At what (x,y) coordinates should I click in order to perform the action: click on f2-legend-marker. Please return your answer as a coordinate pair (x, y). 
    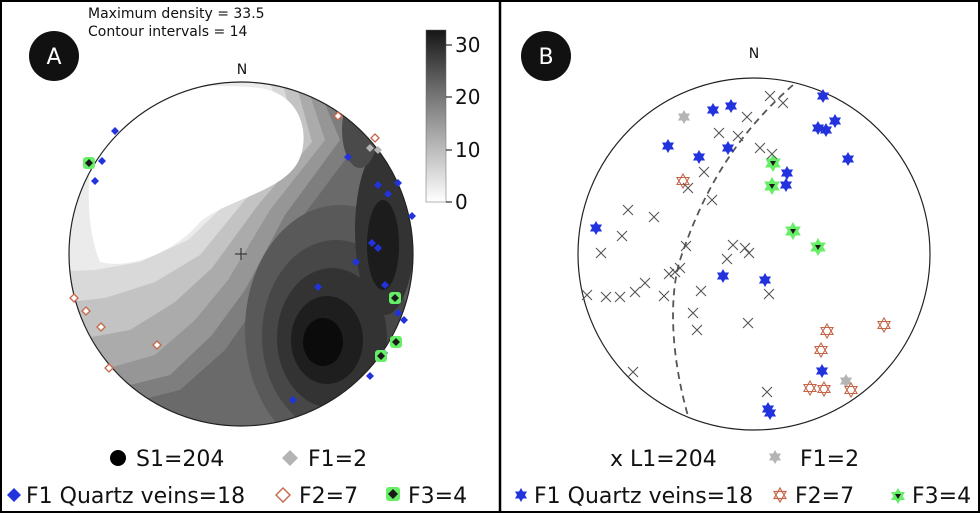
    Looking at the image, I should click on (283, 495).